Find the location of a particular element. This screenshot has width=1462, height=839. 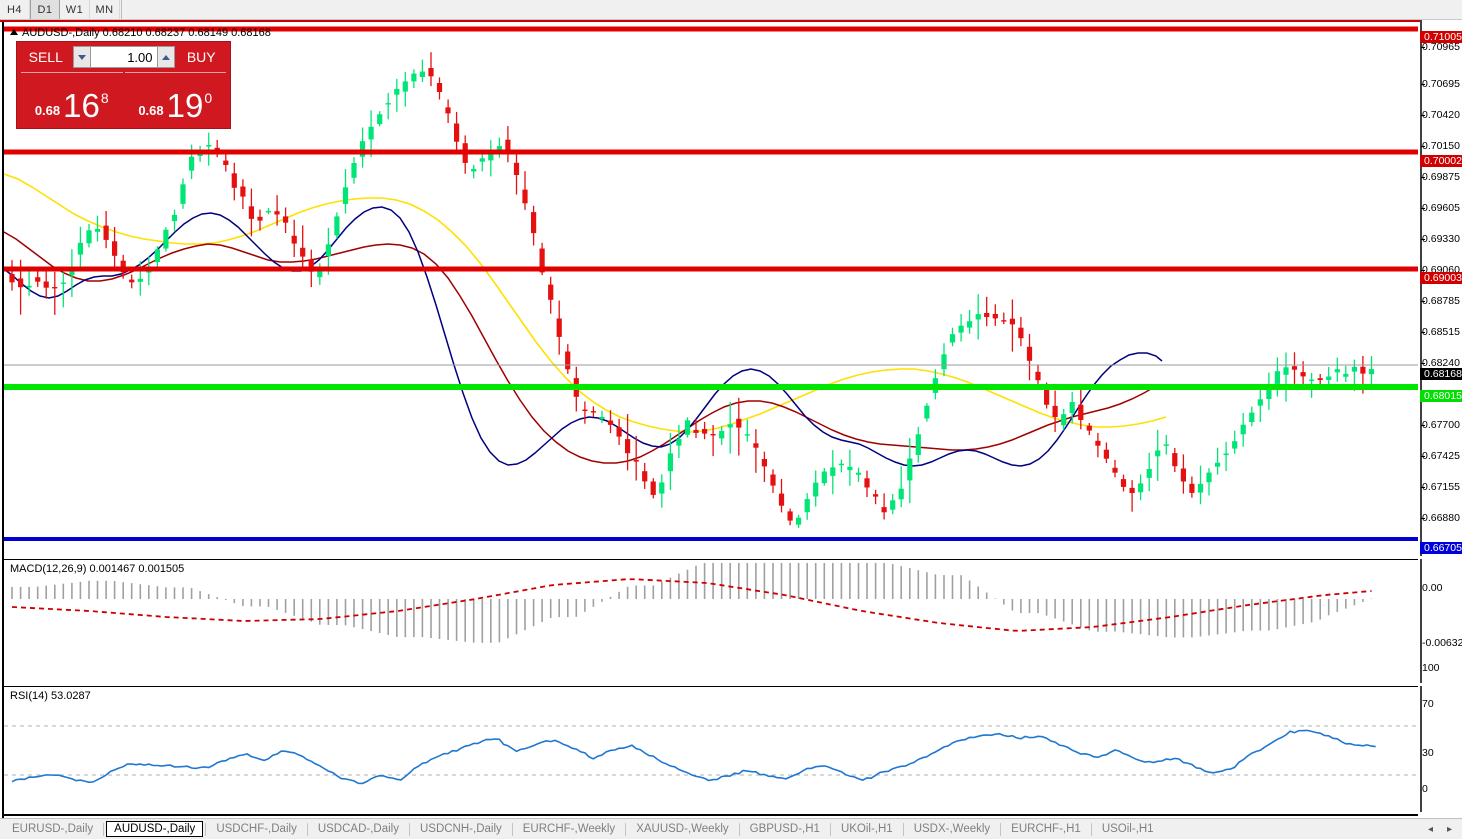

symbol-tab-xauusdweekly: XAUUSD-,Weekly is located at coordinates (682, 829).